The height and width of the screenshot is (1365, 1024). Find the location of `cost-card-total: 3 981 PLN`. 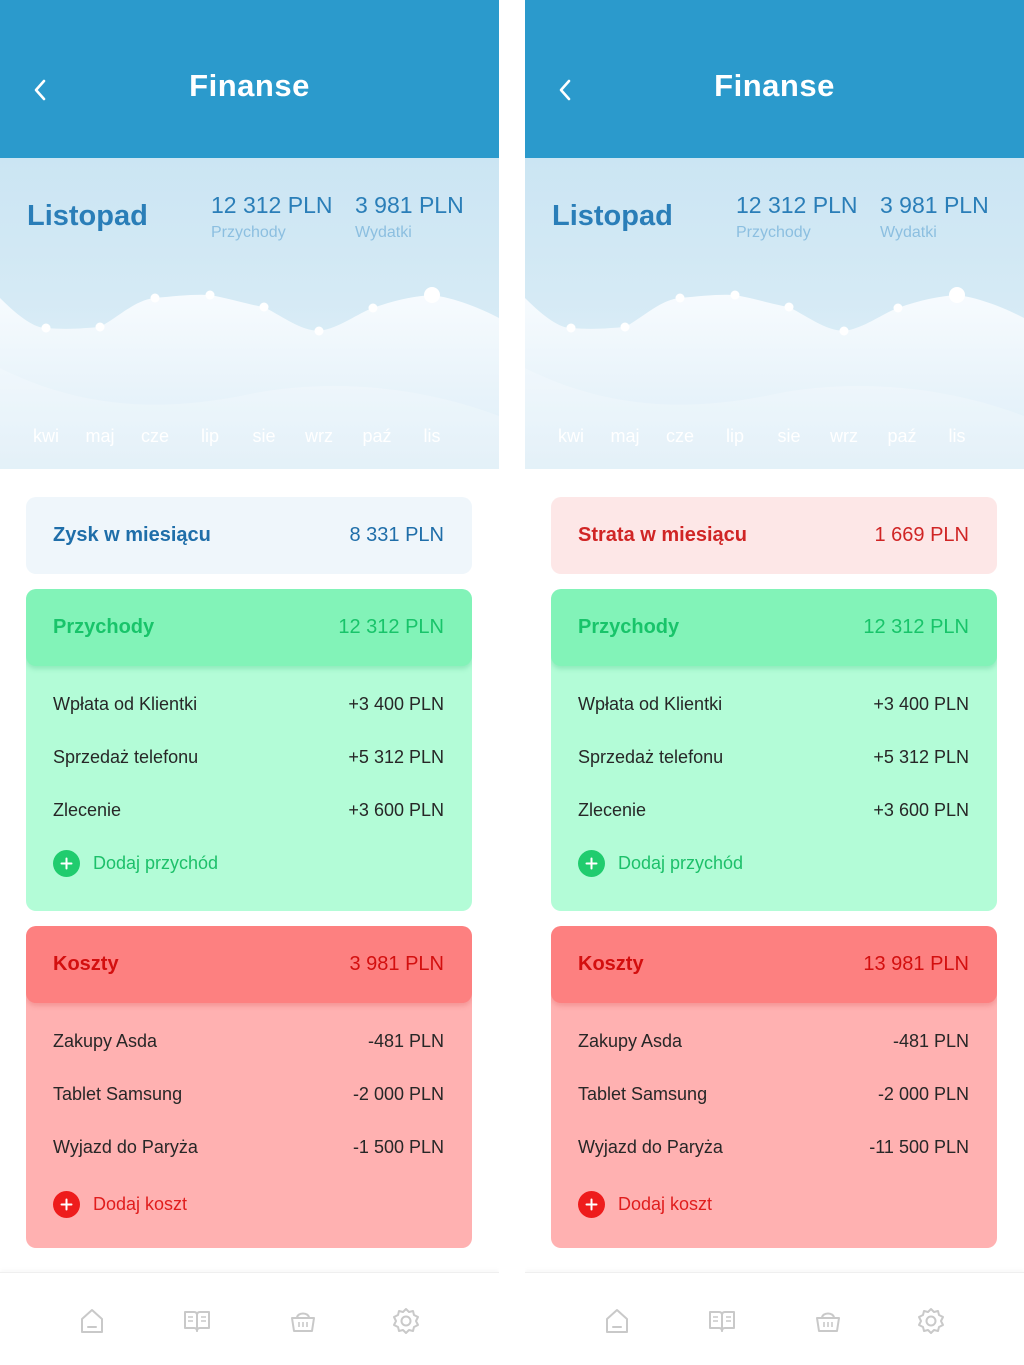

cost-card-total: 3 981 PLN is located at coordinates (396, 964).